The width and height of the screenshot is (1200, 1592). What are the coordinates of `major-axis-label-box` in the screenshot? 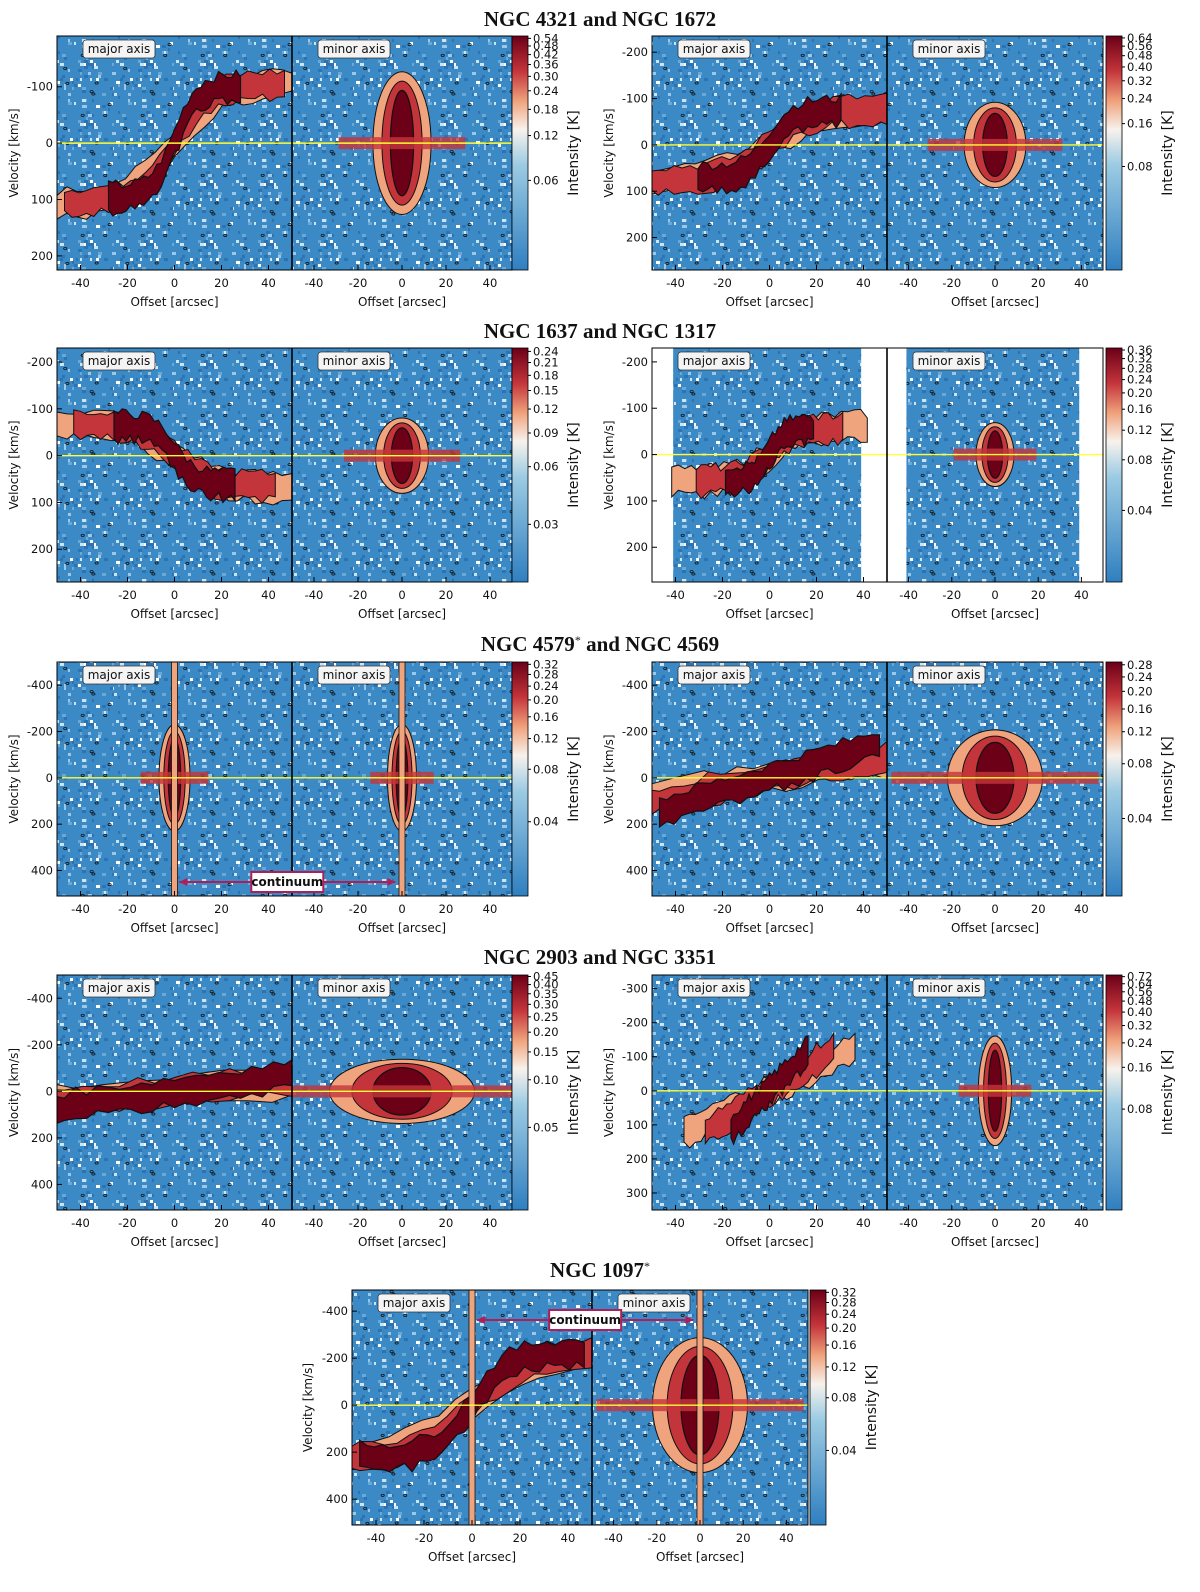 It's located at (119, 361).